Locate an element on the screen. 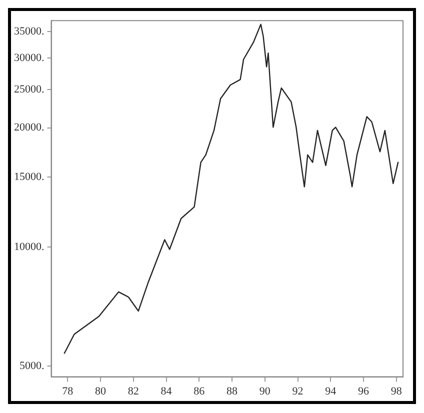 This screenshot has width=424, height=413. x-tick-label: 92 is located at coordinates (298, 391).